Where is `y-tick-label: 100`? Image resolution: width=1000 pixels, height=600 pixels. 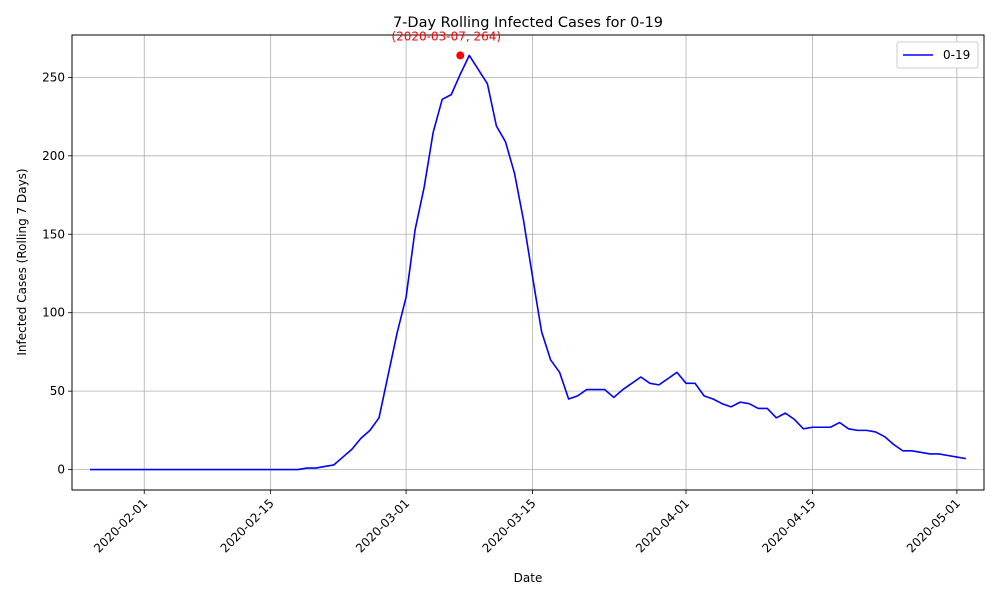 y-tick-label: 100 is located at coordinates (53, 313).